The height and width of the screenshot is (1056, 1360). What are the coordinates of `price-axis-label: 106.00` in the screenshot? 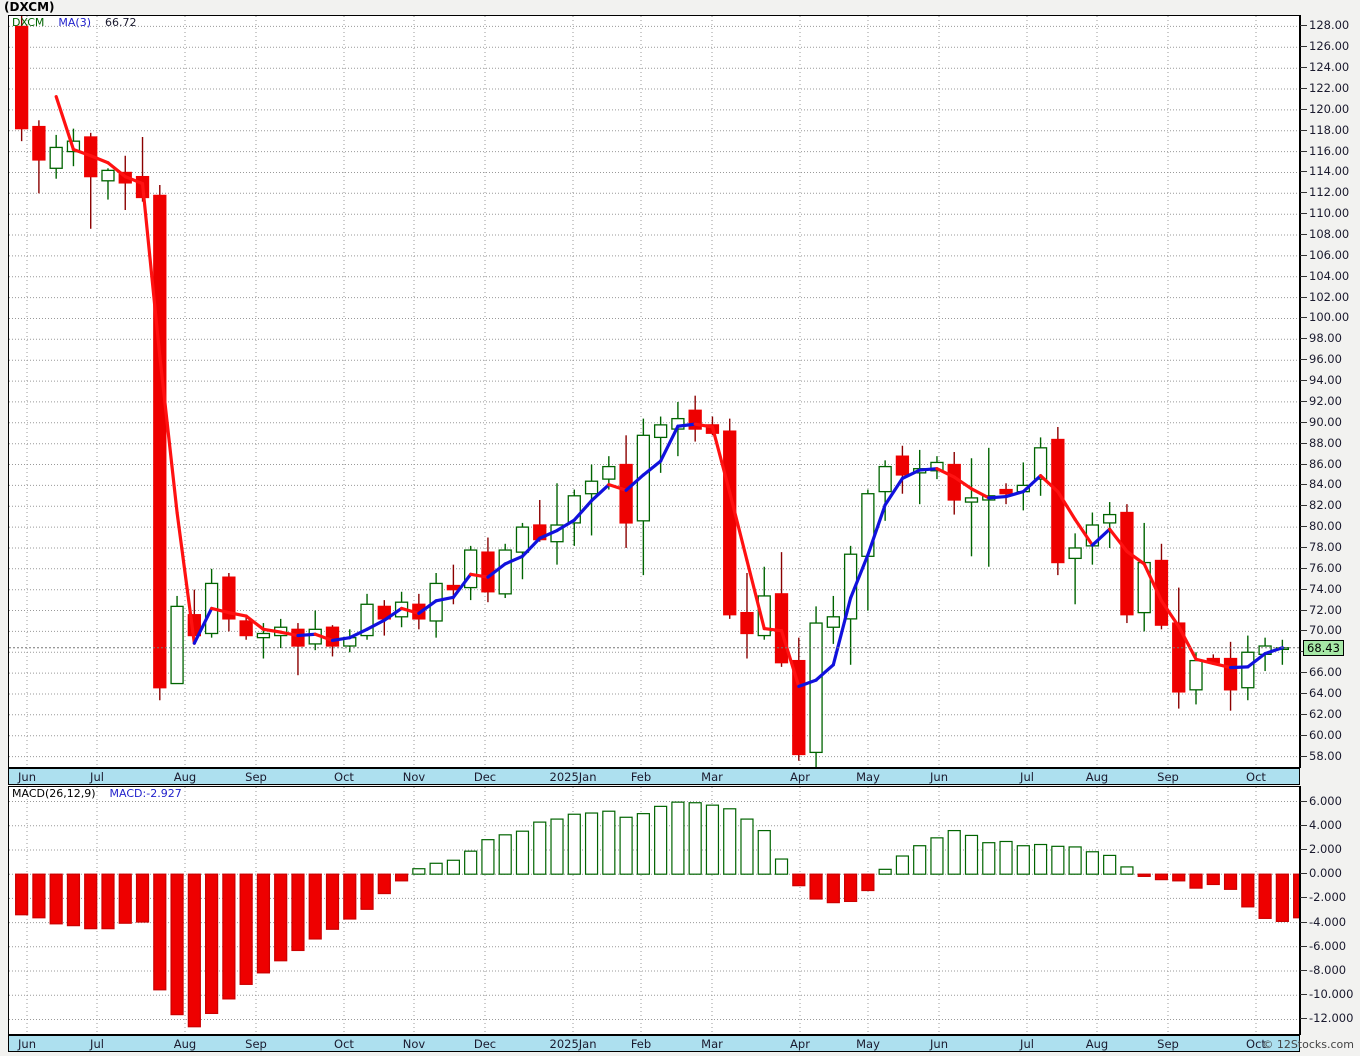 It's located at (1329, 254).